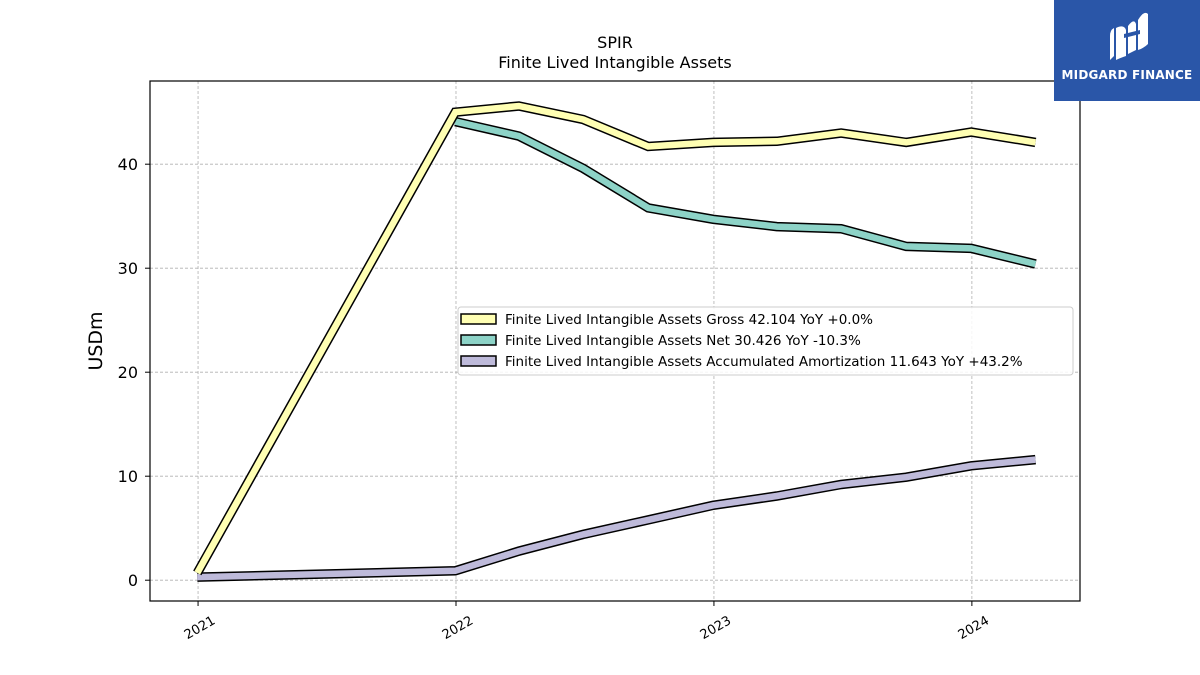  What do you see at coordinates (128, 372) in the screenshot?
I see `y-tick-label: 20` at bounding box center [128, 372].